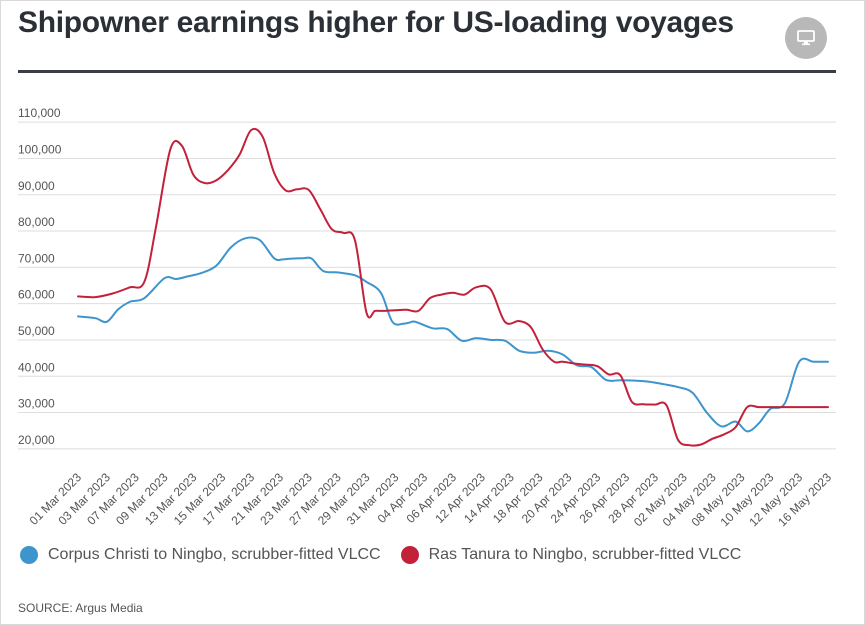 Image resolution: width=865 pixels, height=625 pixels. What do you see at coordinates (36, 295) in the screenshot?
I see `y-tick-label: 60,000` at bounding box center [36, 295].